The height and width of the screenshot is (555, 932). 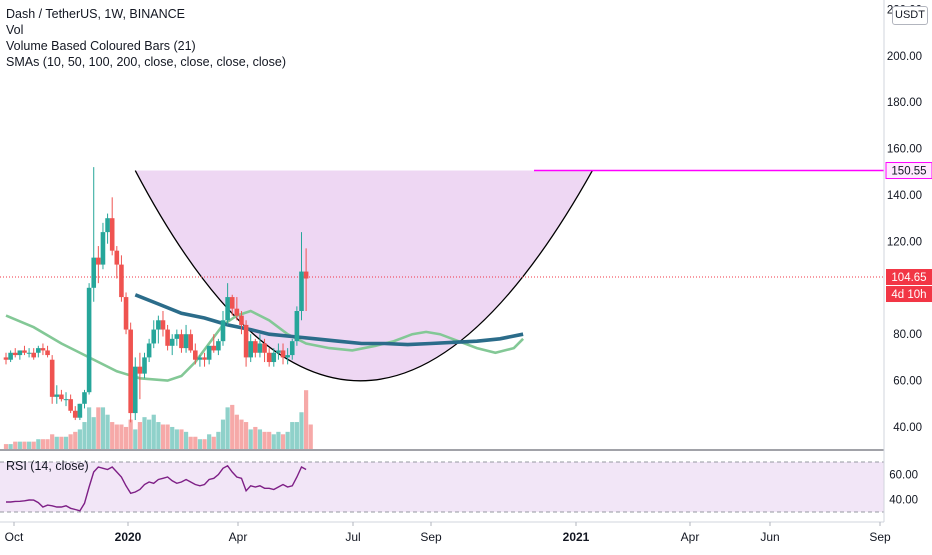 What do you see at coordinates (47, 466) in the screenshot?
I see `rsi-legend: RSI (14, close)` at bounding box center [47, 466].